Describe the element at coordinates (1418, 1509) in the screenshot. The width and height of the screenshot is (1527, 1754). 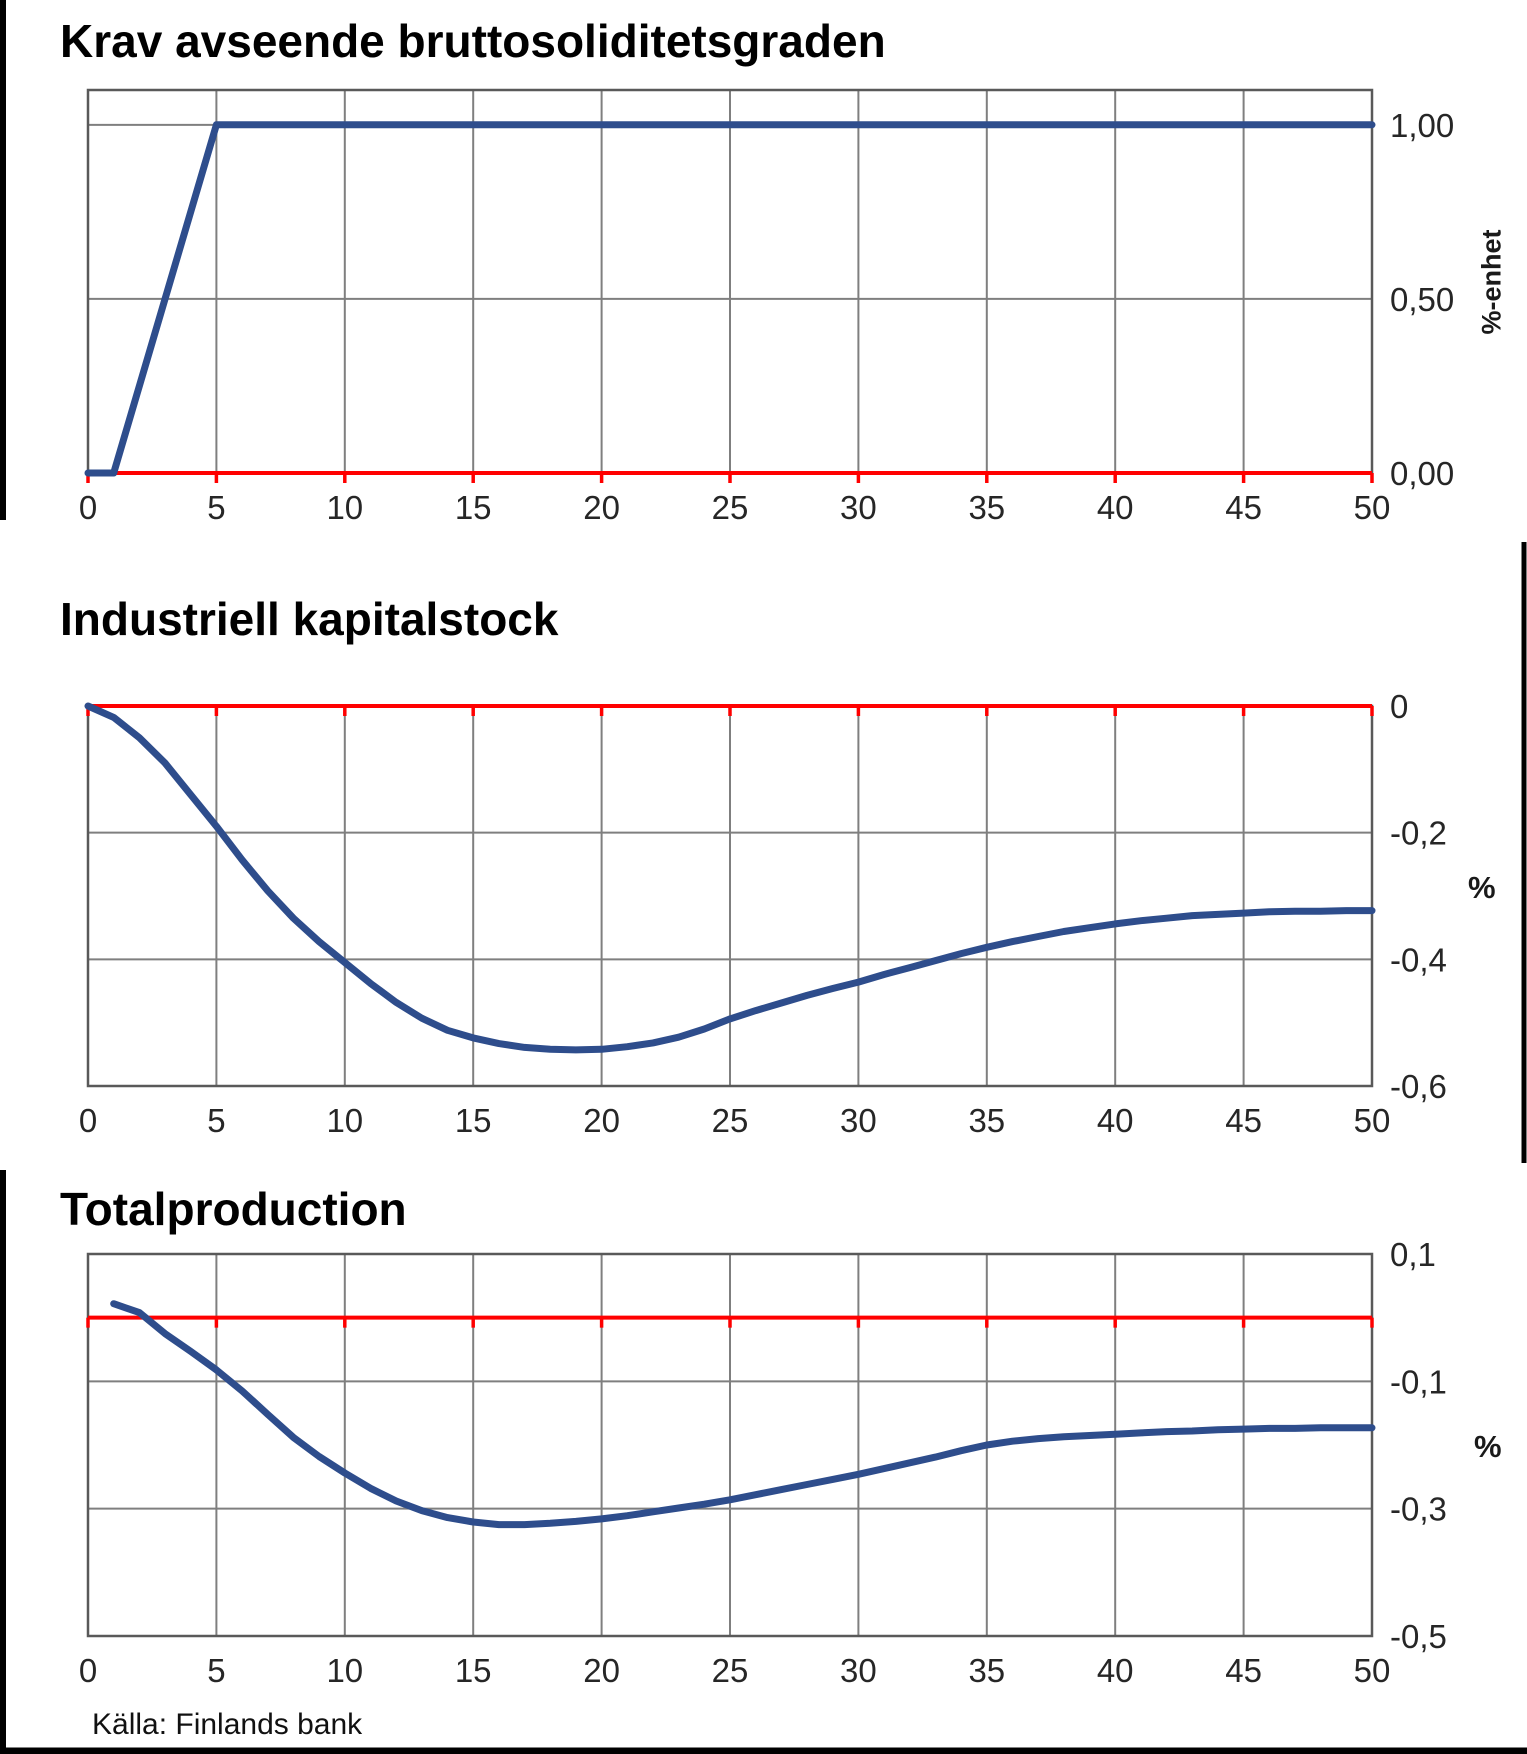
I see `y-tick-label: -0,3` at that location.